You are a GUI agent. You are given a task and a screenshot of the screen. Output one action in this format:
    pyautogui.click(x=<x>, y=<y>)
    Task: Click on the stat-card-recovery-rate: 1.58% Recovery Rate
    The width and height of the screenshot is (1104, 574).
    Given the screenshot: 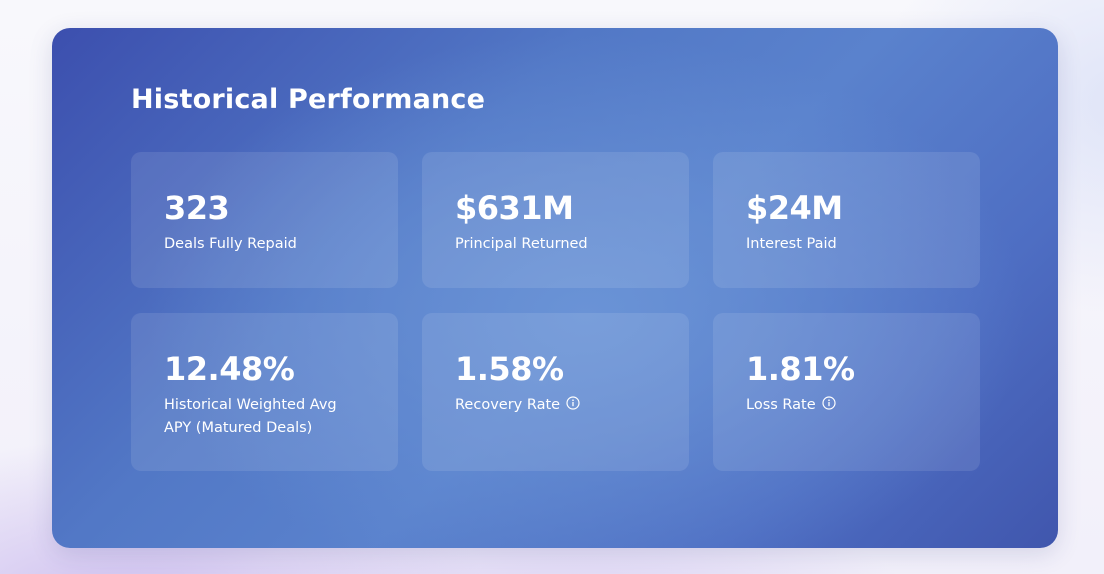 What is the action you would take?
    pyautogui.click(x=555, y=392)
    